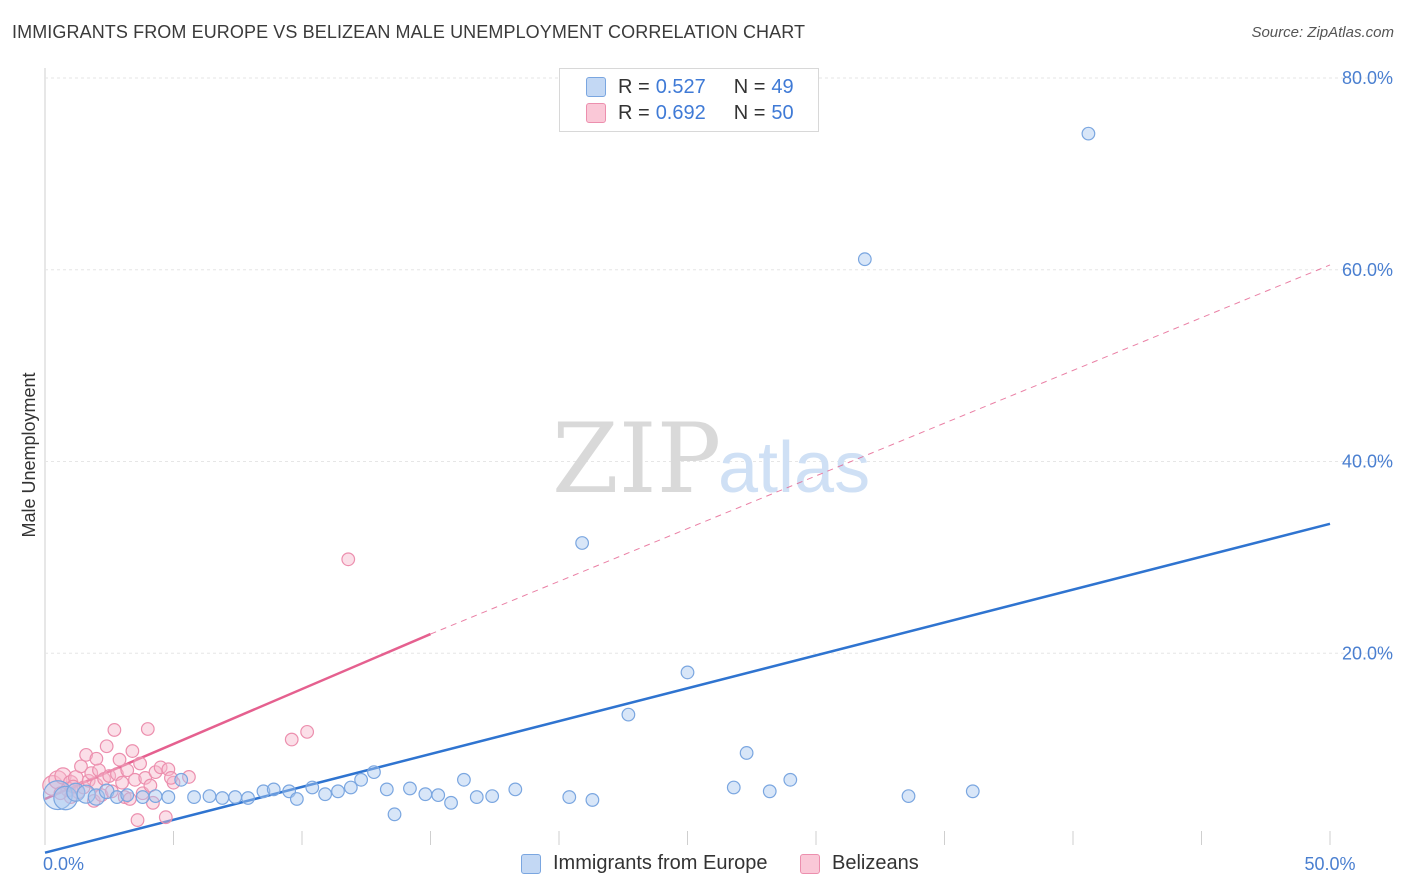 The image size is (1406, 892). Describe the element at coordinates (29, 454) in the screenshot. I see `y-axis-label: Male Unemployment` at that location.